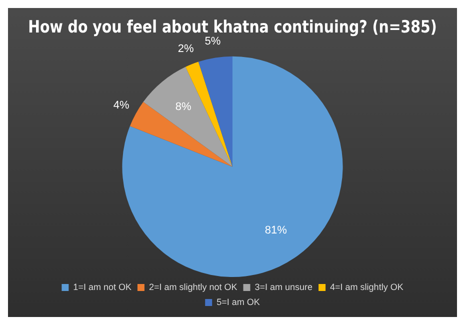 This screenshot has width=465, height=325. I want to click on chart-title: How do you feel about khatna continuing? (n=385), so click(232, 26).